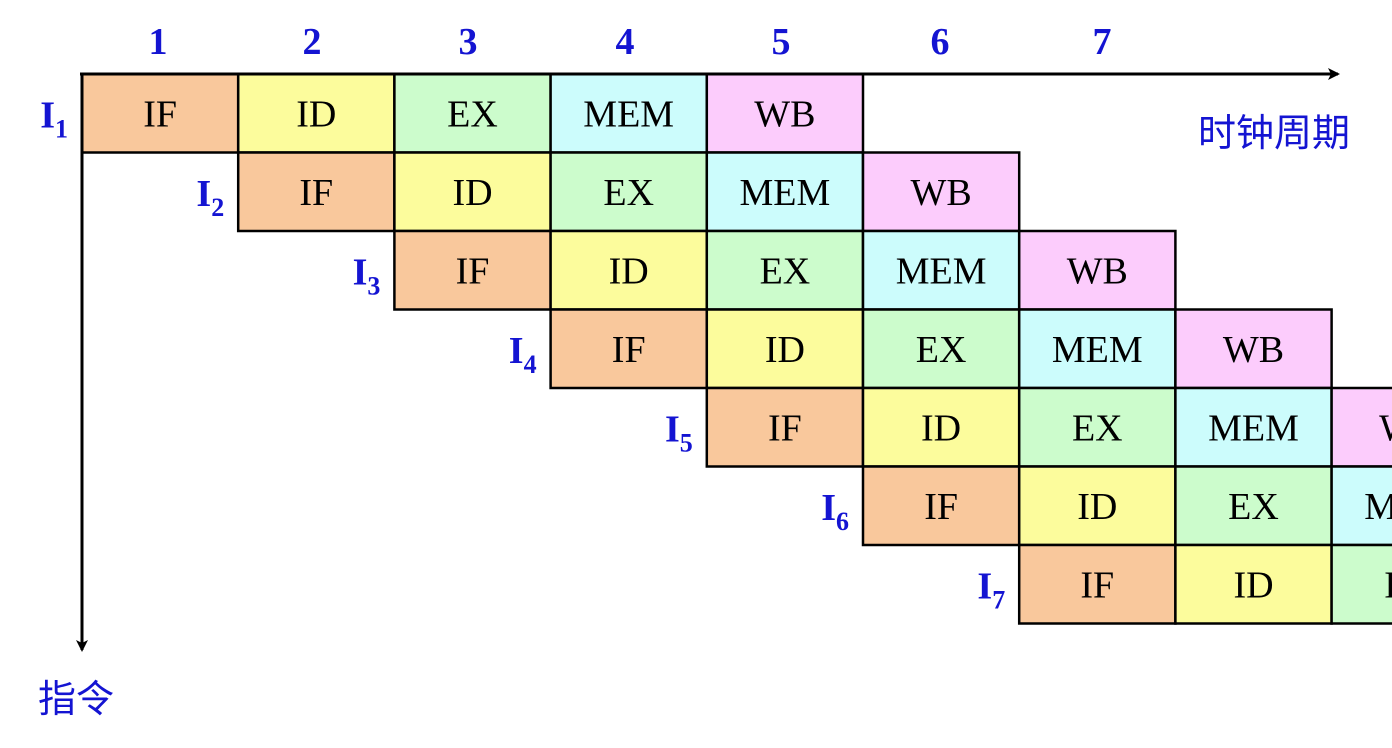  What do you see at coordinates (468, 42) in the screenshot?
I see `cycle-label-3: 3` at bounding box center [468, 42].